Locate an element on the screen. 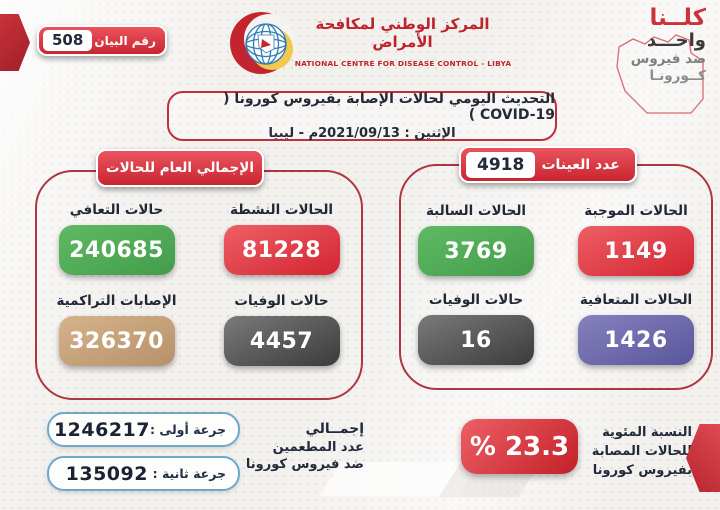  statement-label: رقم البيان is located at coordinates (125, 40).